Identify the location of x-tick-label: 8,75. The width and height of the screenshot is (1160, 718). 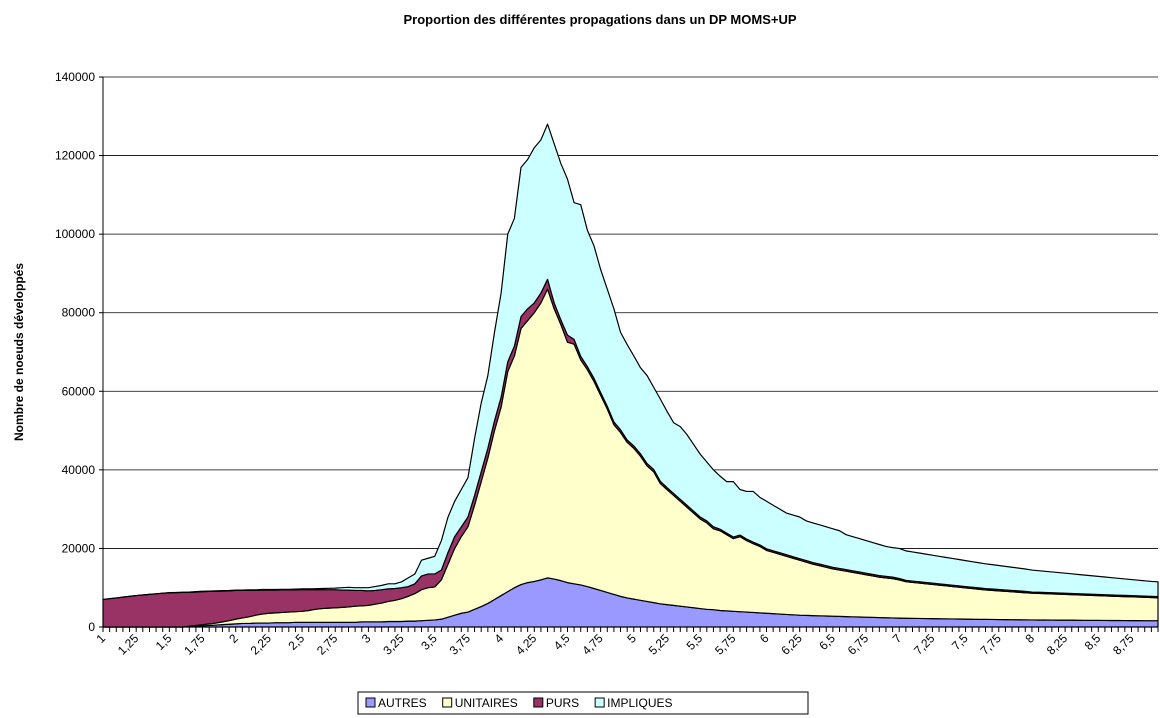
(1123, 644).